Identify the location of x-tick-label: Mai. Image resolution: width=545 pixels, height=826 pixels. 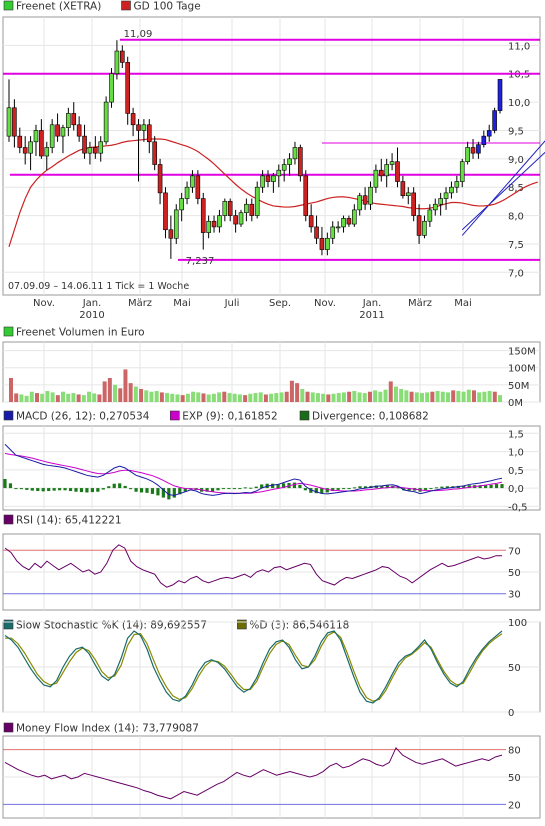
(463, 303).